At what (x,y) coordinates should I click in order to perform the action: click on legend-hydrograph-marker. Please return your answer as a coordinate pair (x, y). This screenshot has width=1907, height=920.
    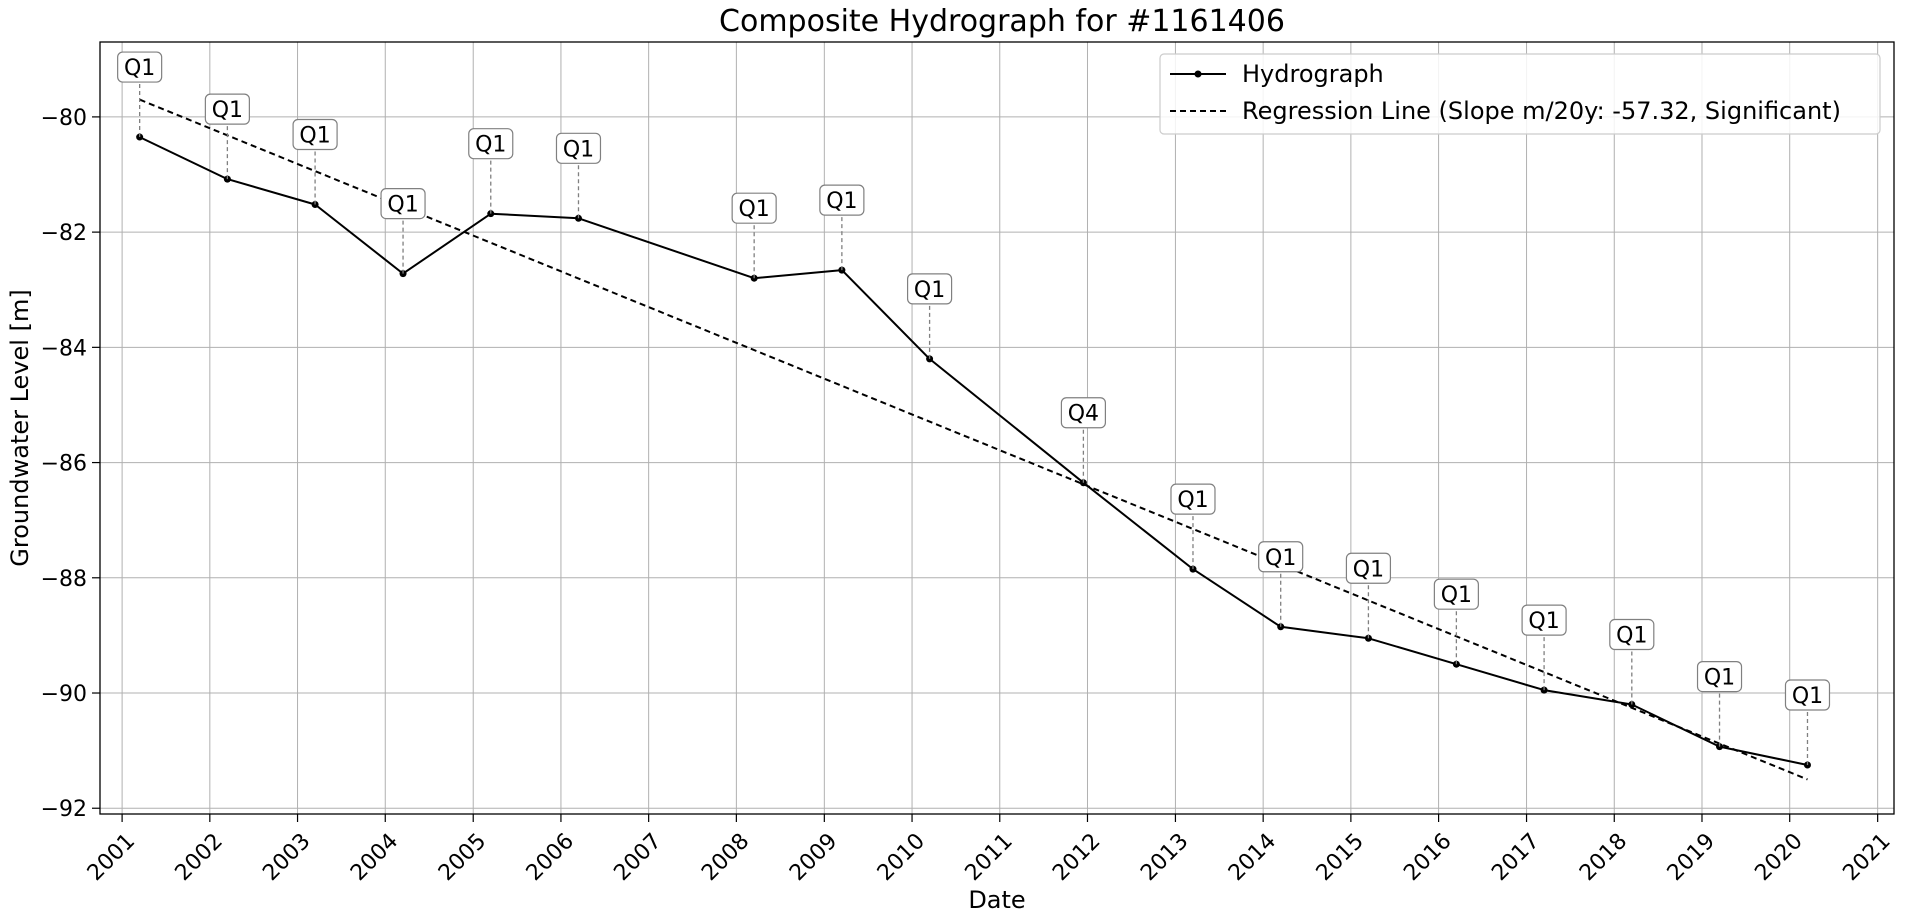
    Looking at the image, I should click on (1198, 74).